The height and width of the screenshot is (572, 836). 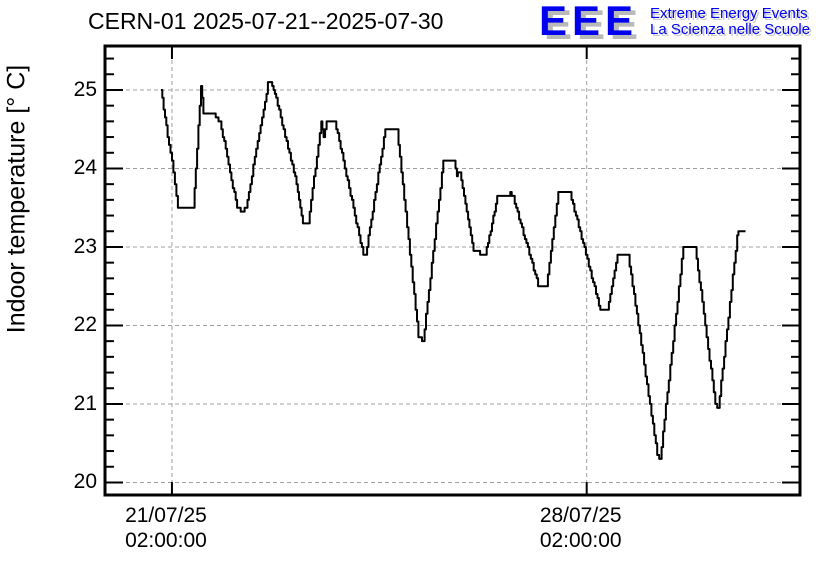 I want to click on y-tick-label-21: 21, so click(x=85, y=403).